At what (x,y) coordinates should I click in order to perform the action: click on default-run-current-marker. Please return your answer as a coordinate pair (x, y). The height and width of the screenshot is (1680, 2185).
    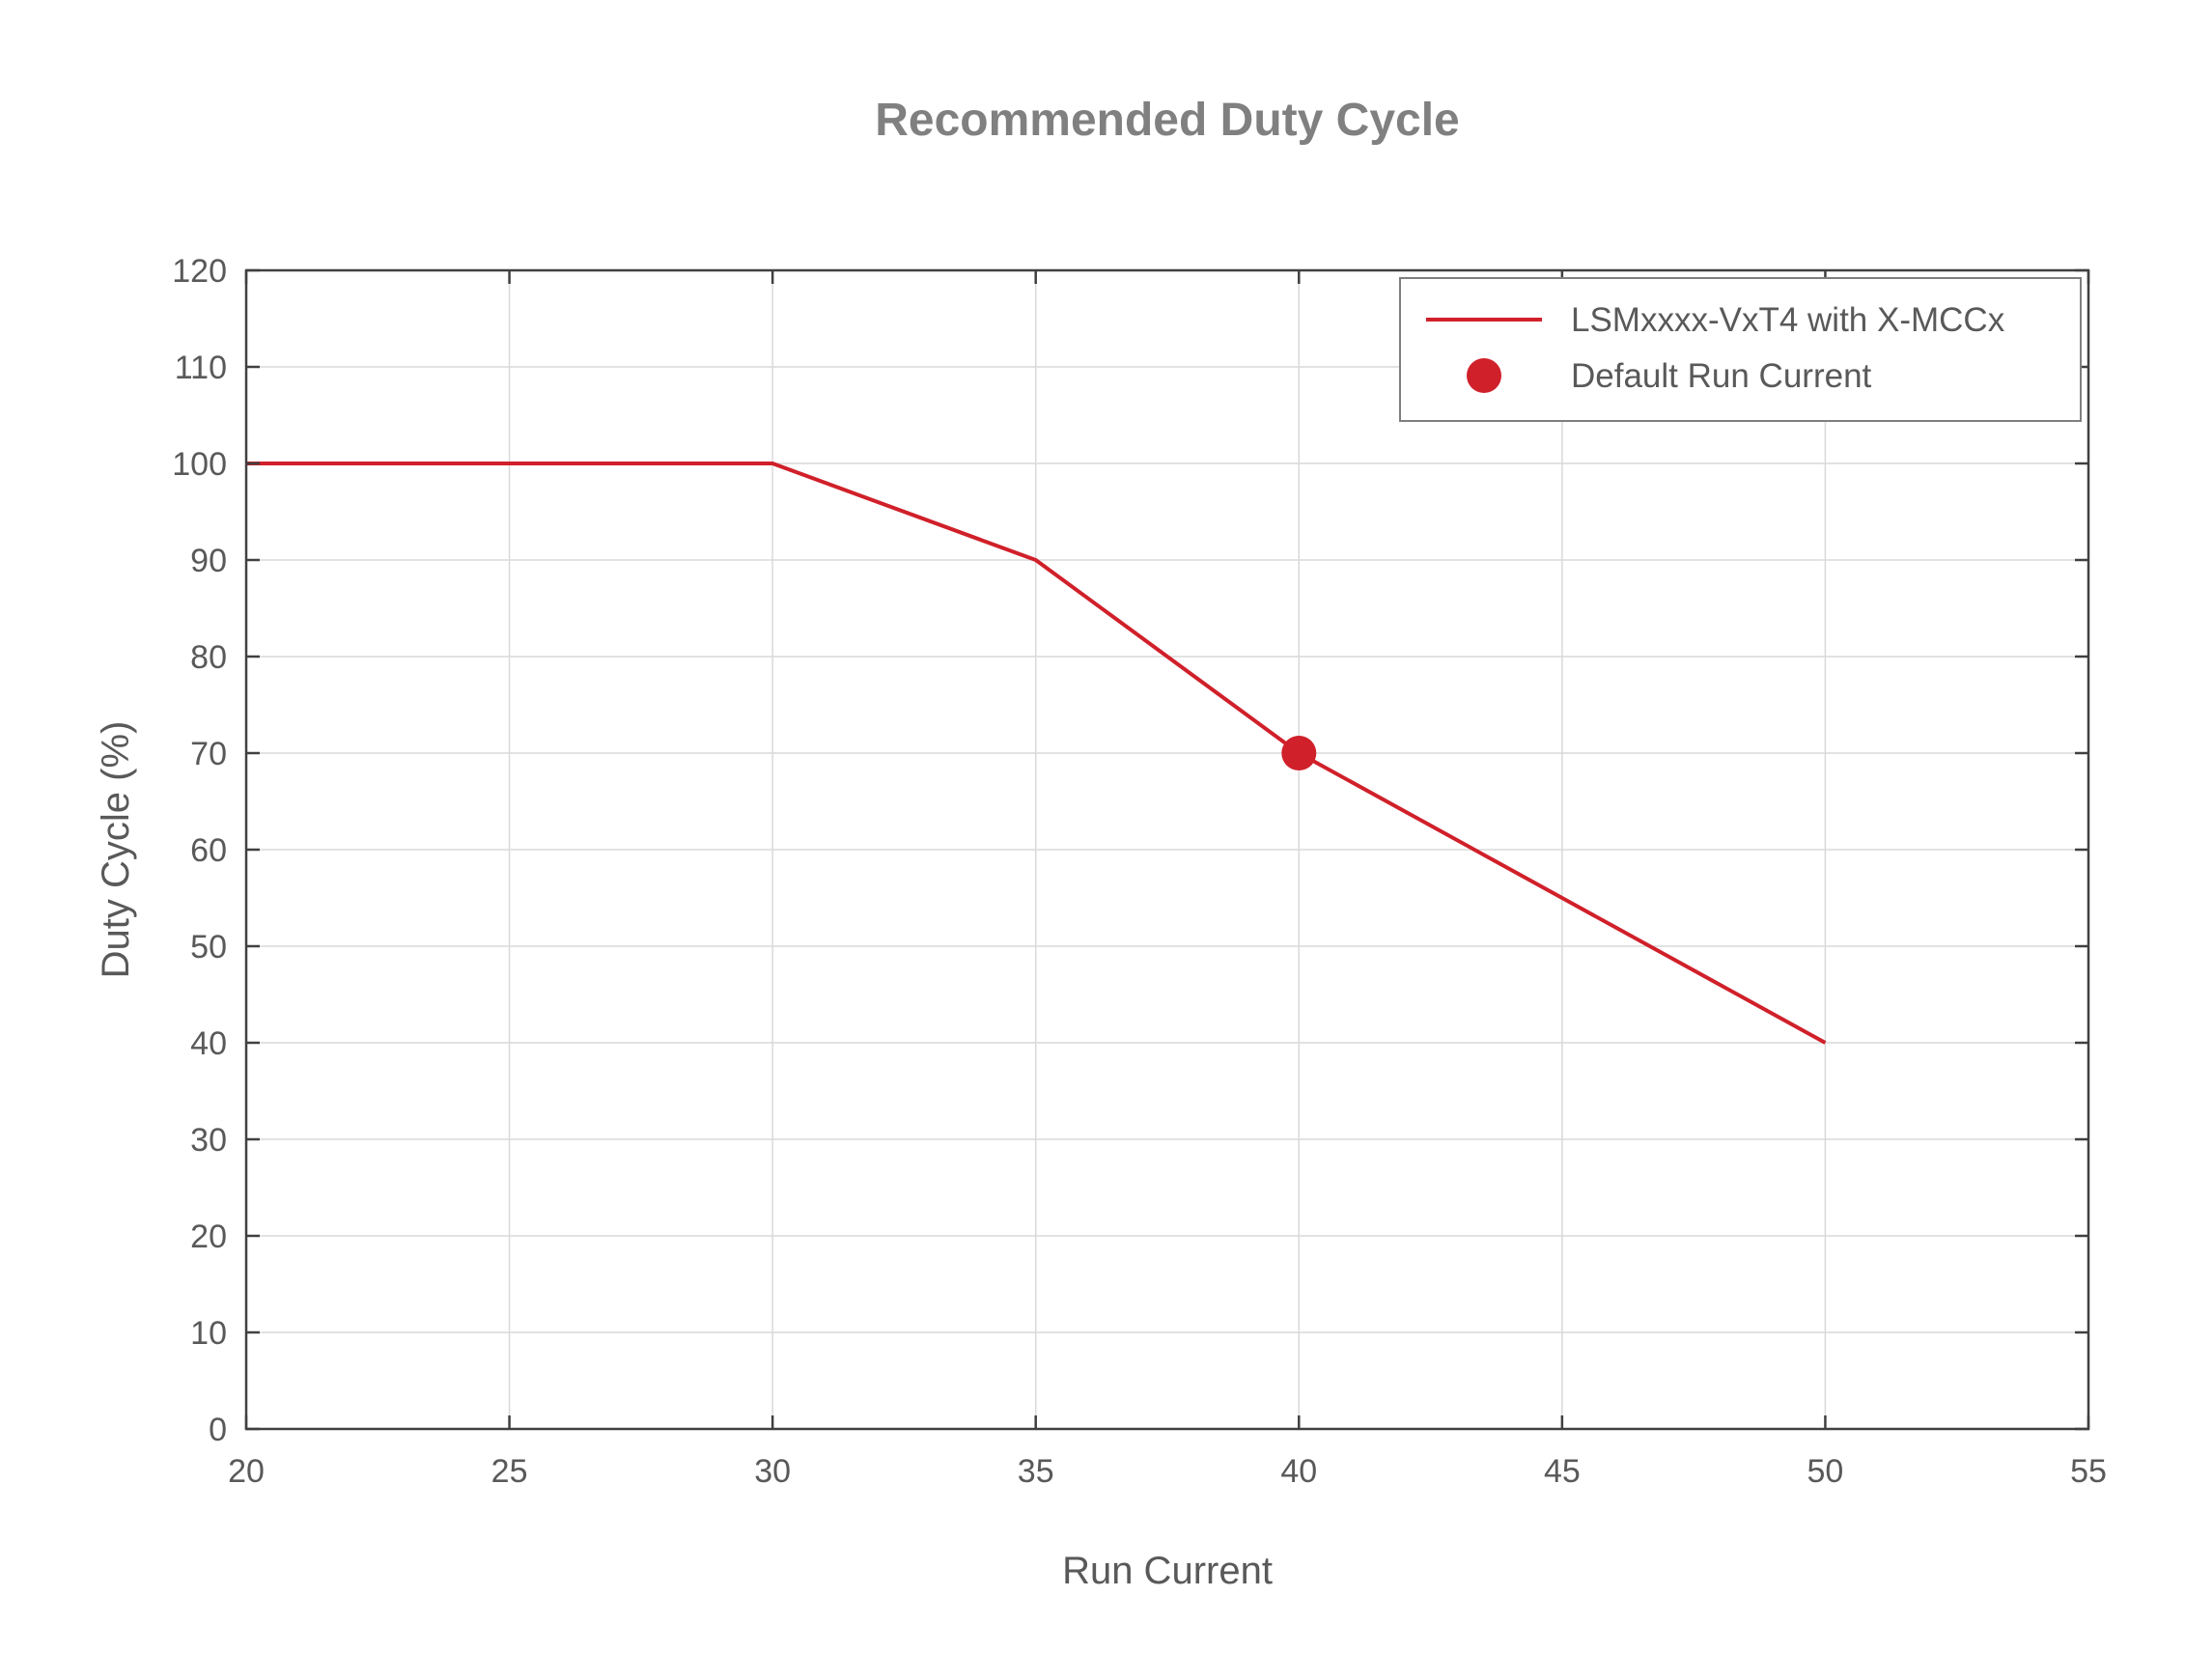
    Looking at the image, I should click on (1299, 753).